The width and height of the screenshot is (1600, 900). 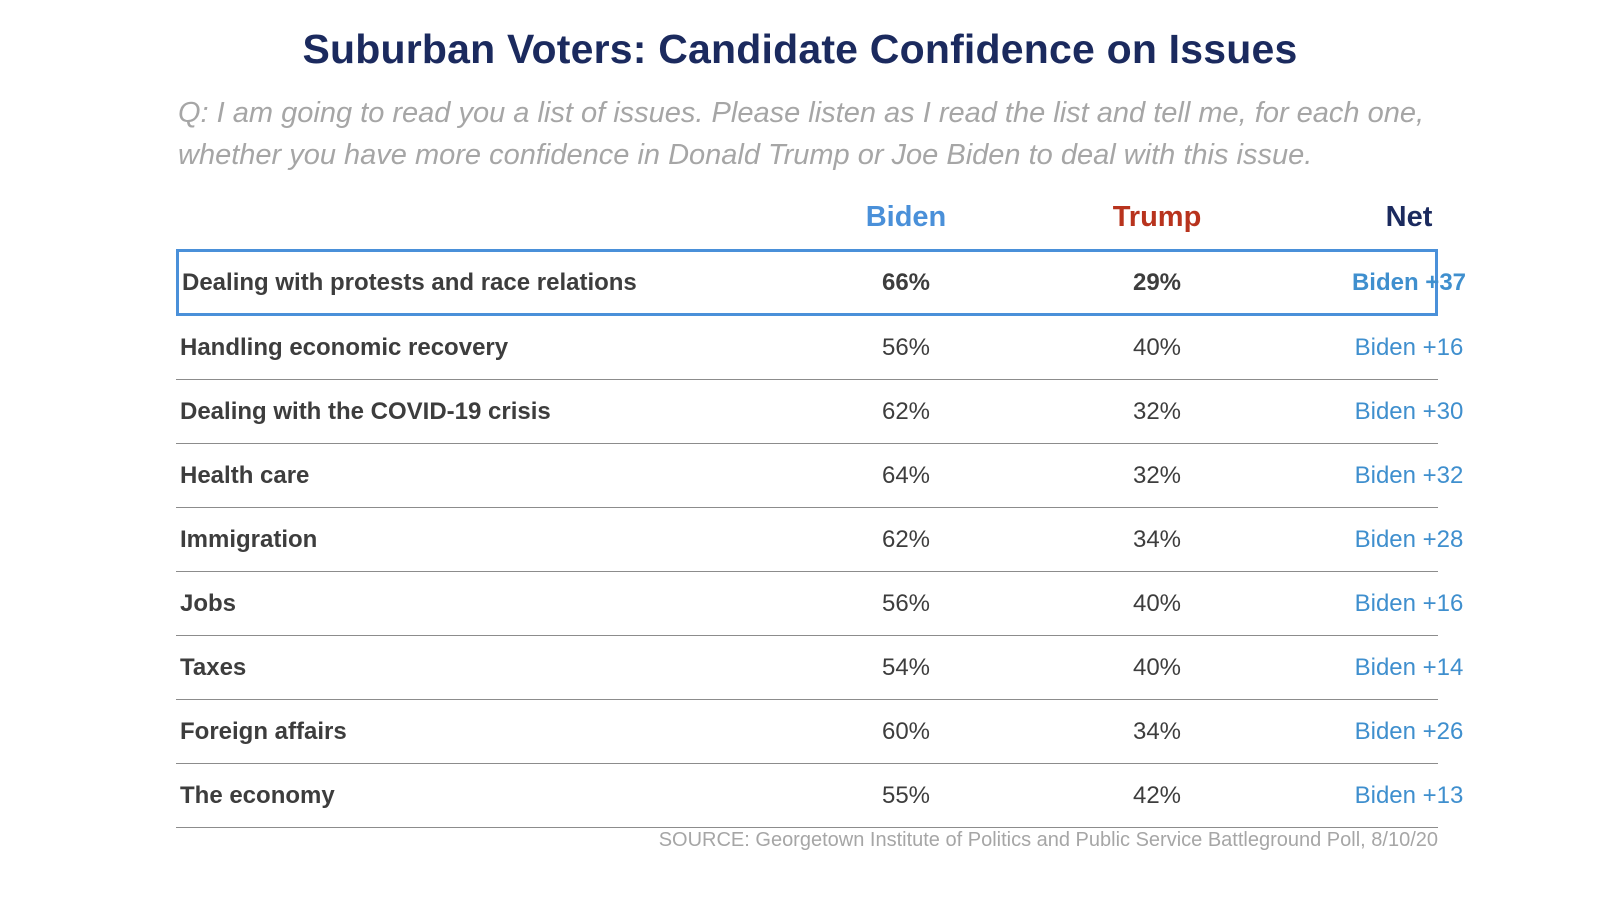 What do you see at coordinates (245, 475) in the screenshot?
I see `issue-label: Health care` at bounding box center [245, 475].